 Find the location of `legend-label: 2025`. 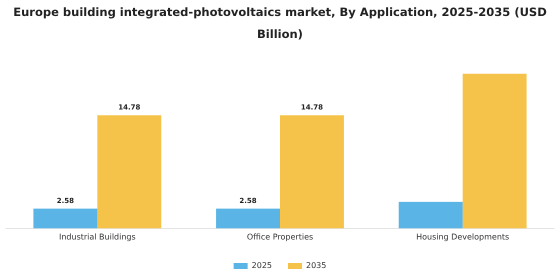

legend-label: 2025 is located at coordinates (262, 265).